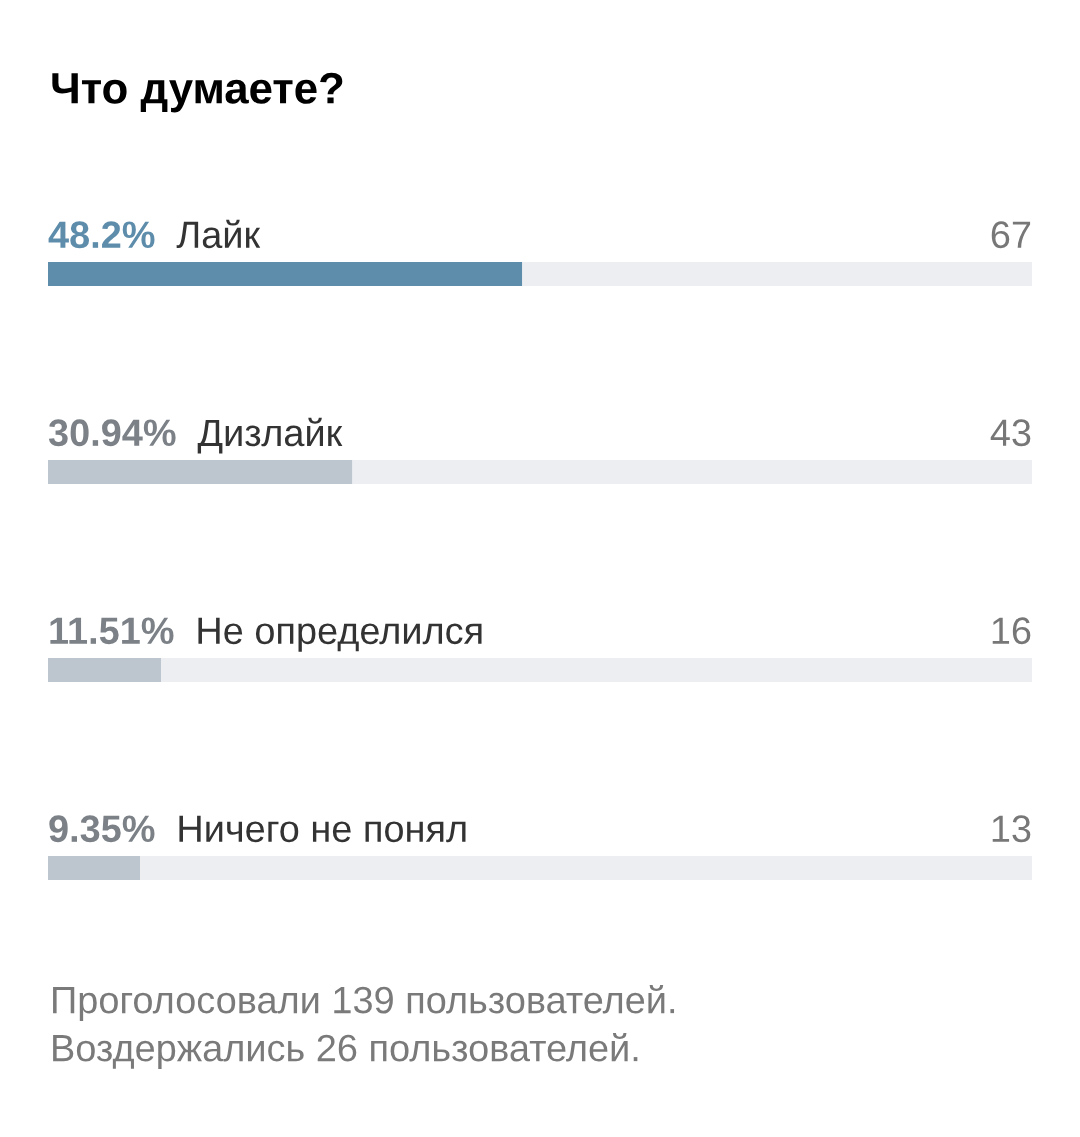 The height and width of the screenshot is (1137, 1080). I want to click on data-label: 9.35%, so click(102, 829).